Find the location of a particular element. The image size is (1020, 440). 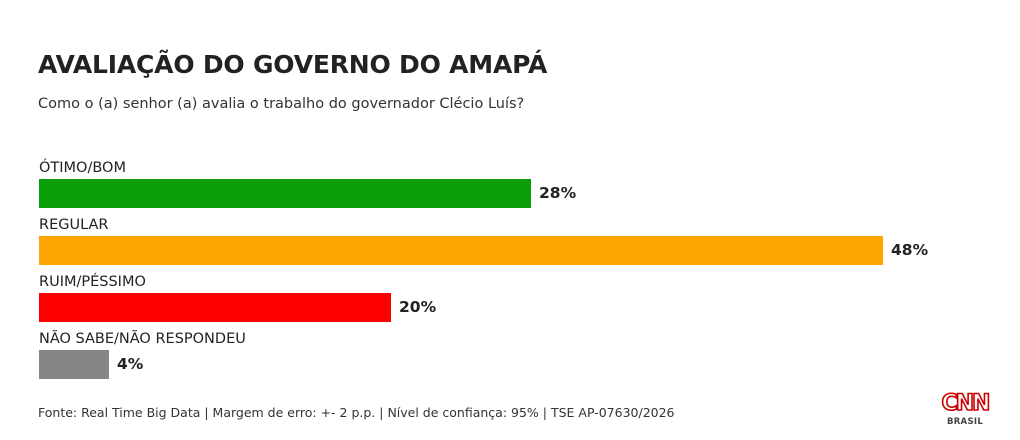

chart-title: AVALIAÇÃO DO GOVERNO DO AMAPÁ is located at coordinates (293, 64).